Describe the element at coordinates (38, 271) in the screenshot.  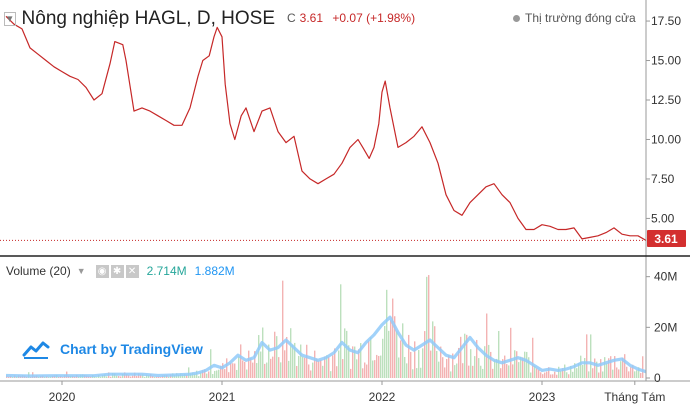
I see `volume-label: Volume (20)` at that location.